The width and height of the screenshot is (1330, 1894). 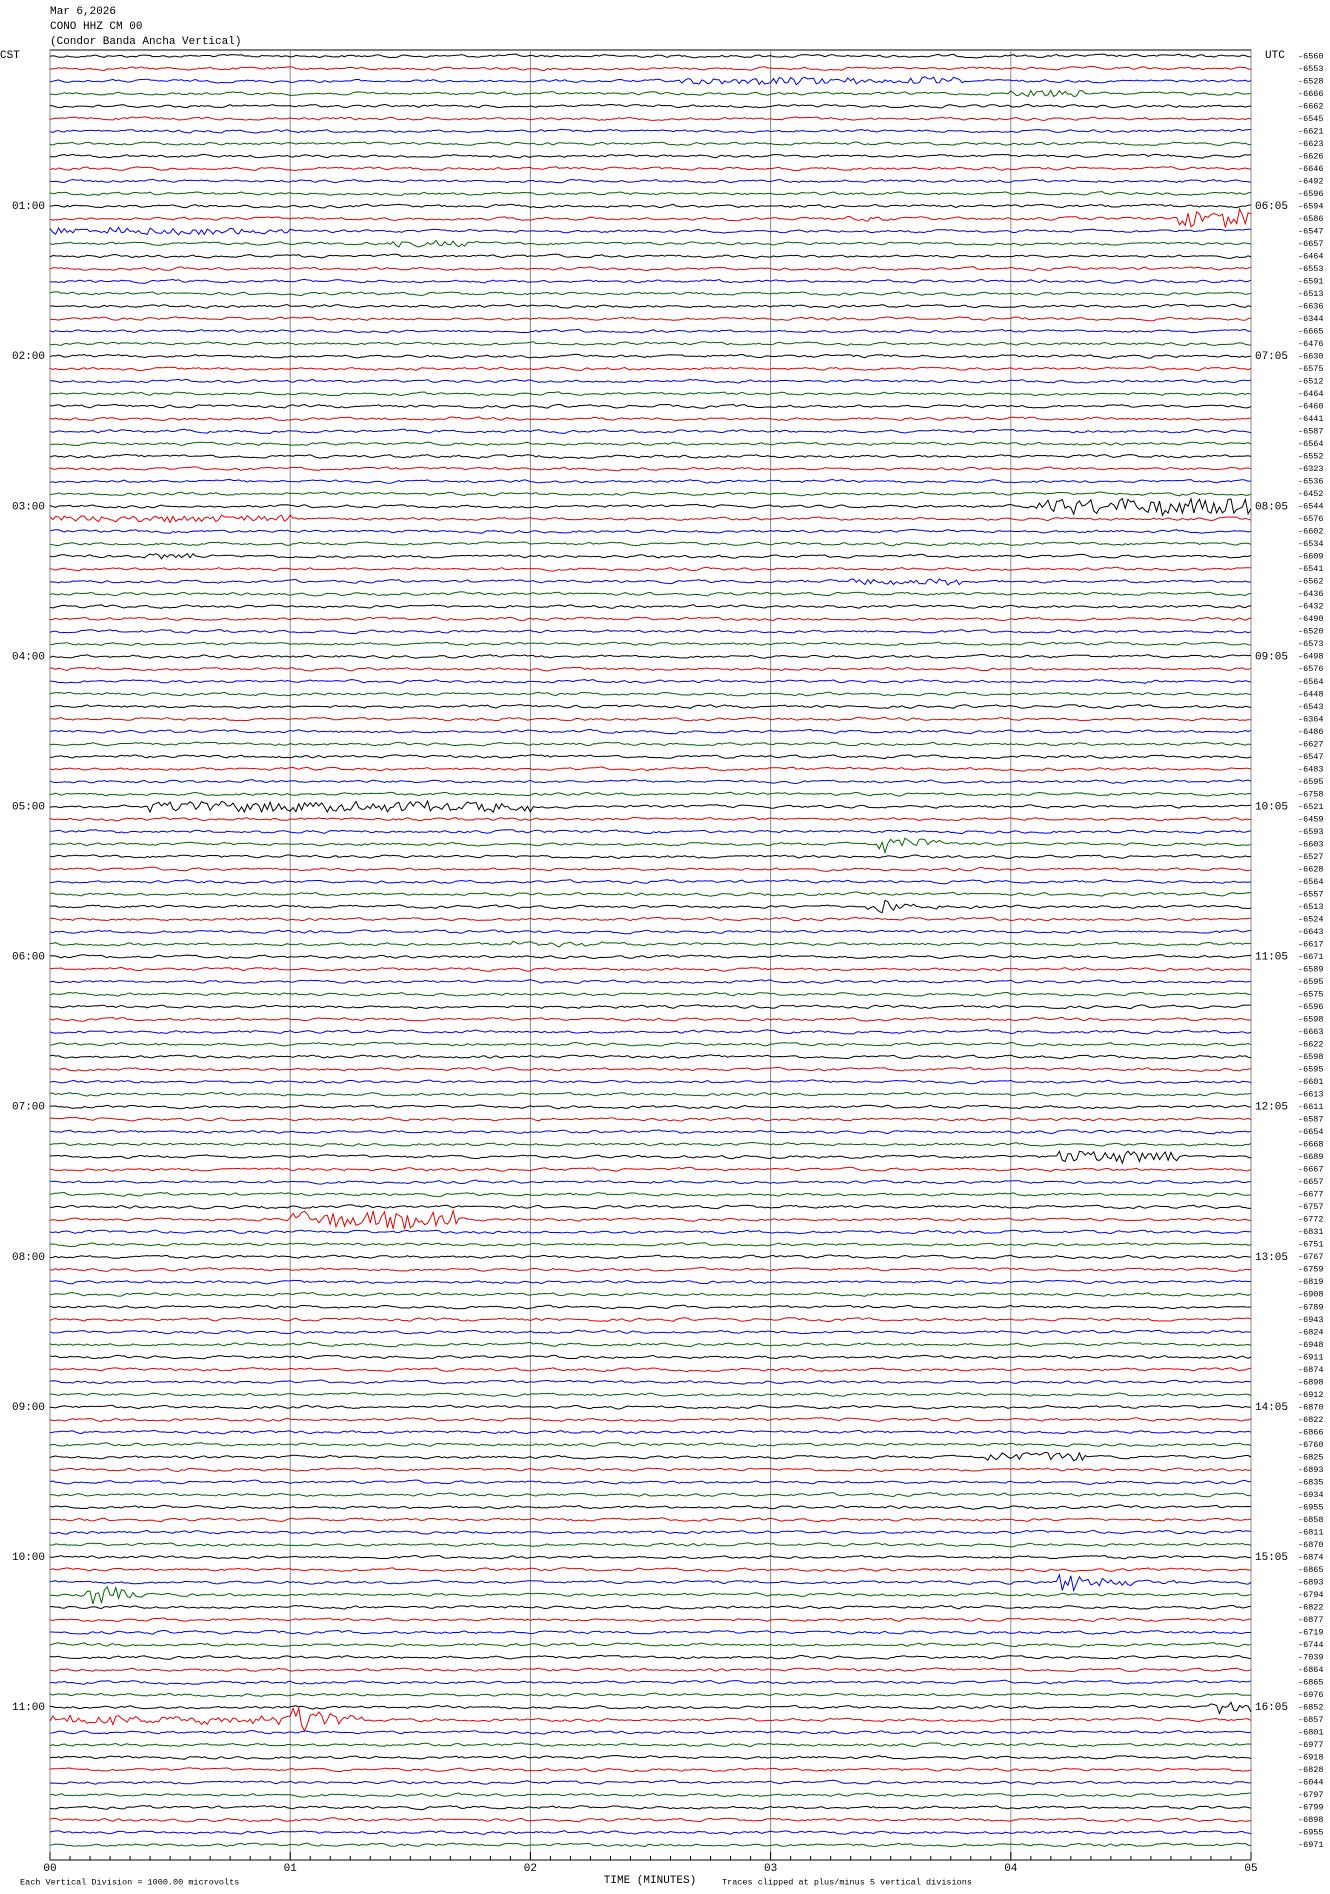 What do you see at coordinates (1311, 1720) in the screenshot?
I see `trace-offset-label: -6857` at bounding box center [1311, 1720].